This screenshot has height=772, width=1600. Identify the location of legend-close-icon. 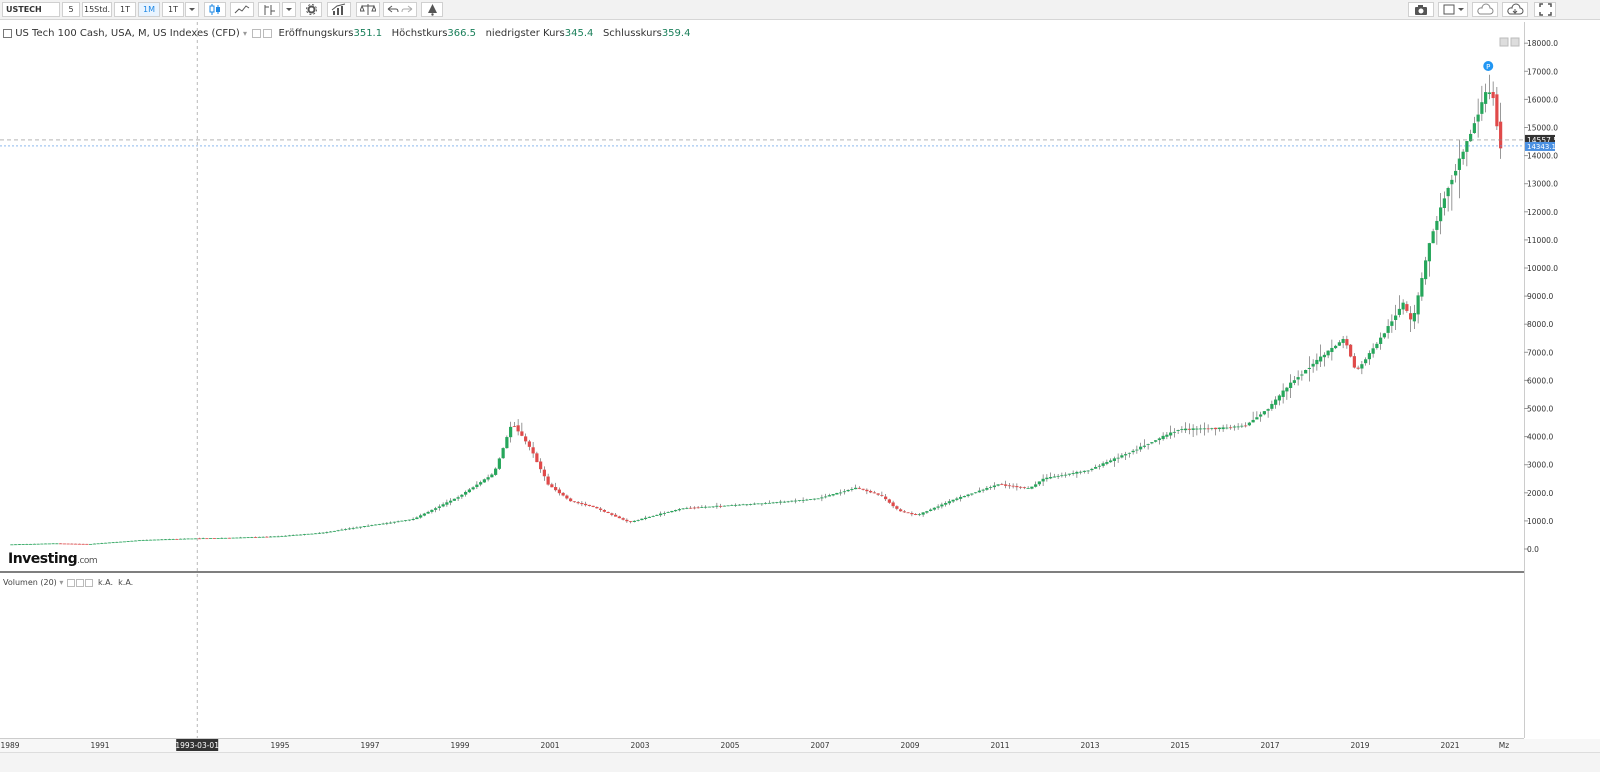
(268, 33).